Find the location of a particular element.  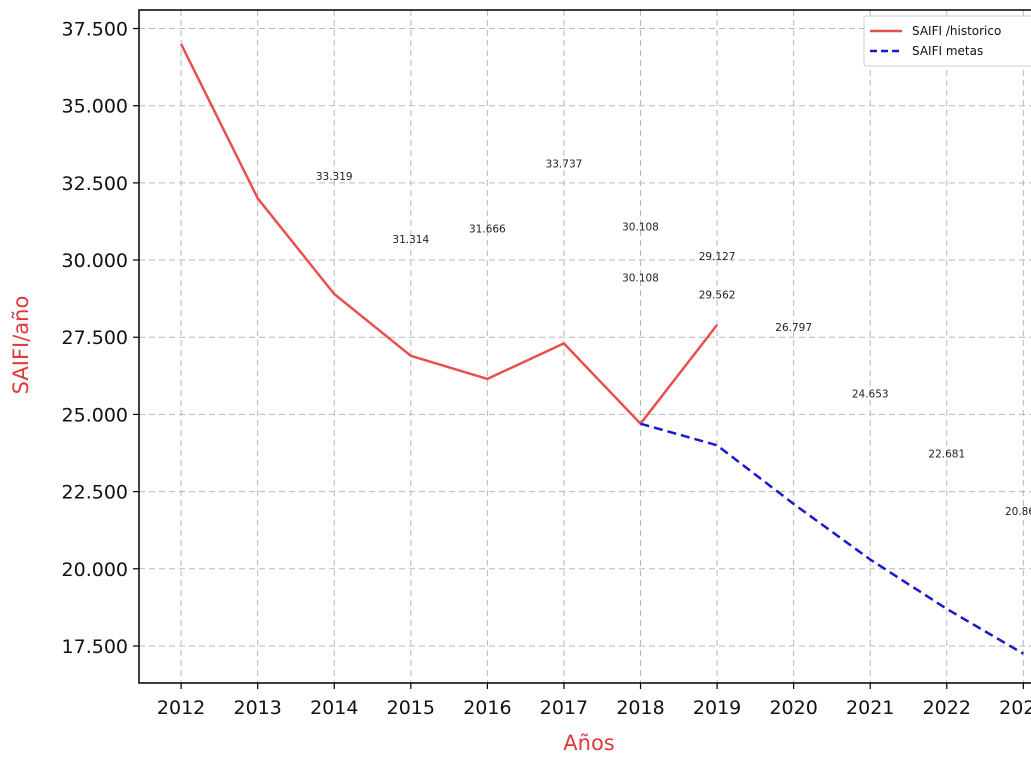

y-tick-label: 20.000 is located at coordinates (95, 570).